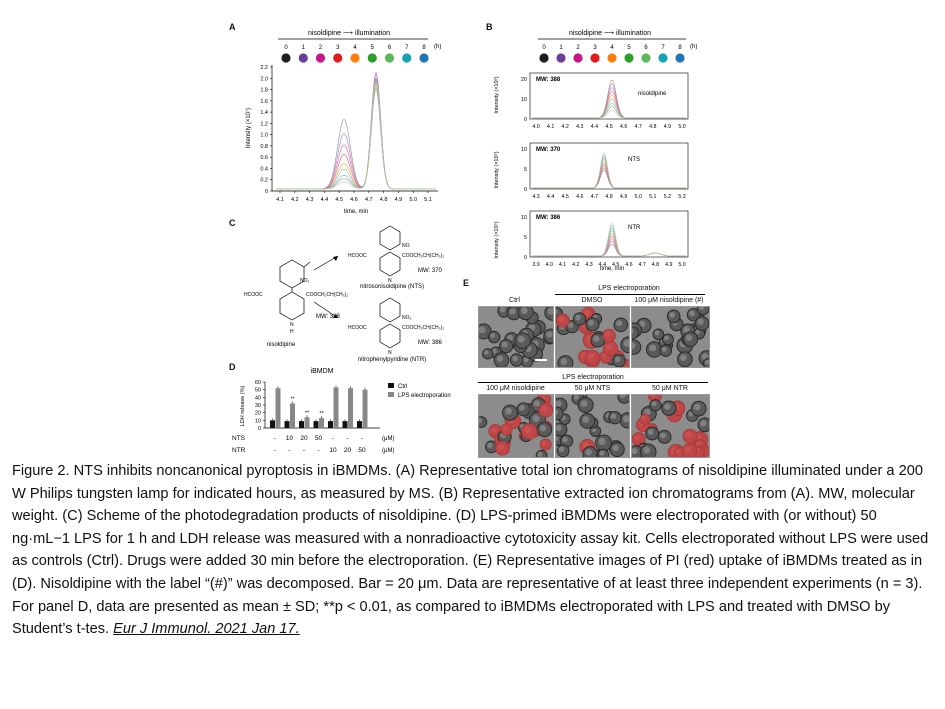 Image resolution: width=945 pixels, height=709 pixels. Describe the element at coordinates (514, 300) in the screenshot. I see `panel-e-label-ctrl: Ctrl` at that location.